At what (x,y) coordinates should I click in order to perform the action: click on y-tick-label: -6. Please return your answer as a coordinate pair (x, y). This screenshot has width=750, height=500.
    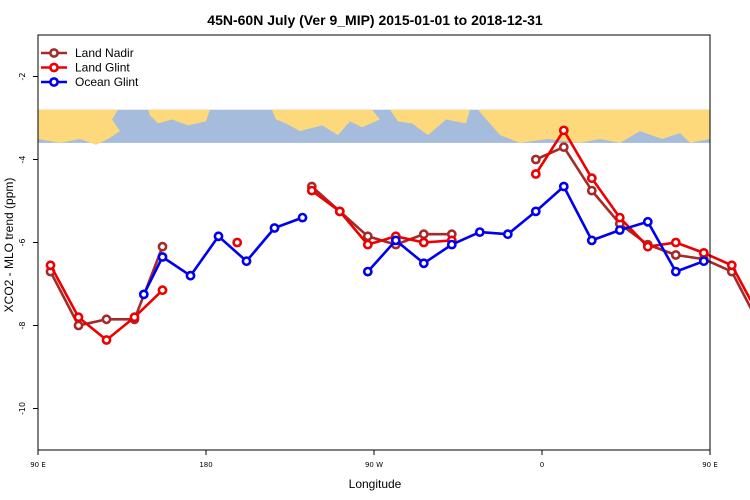
    Looking at the image, I should click on (22, 243).